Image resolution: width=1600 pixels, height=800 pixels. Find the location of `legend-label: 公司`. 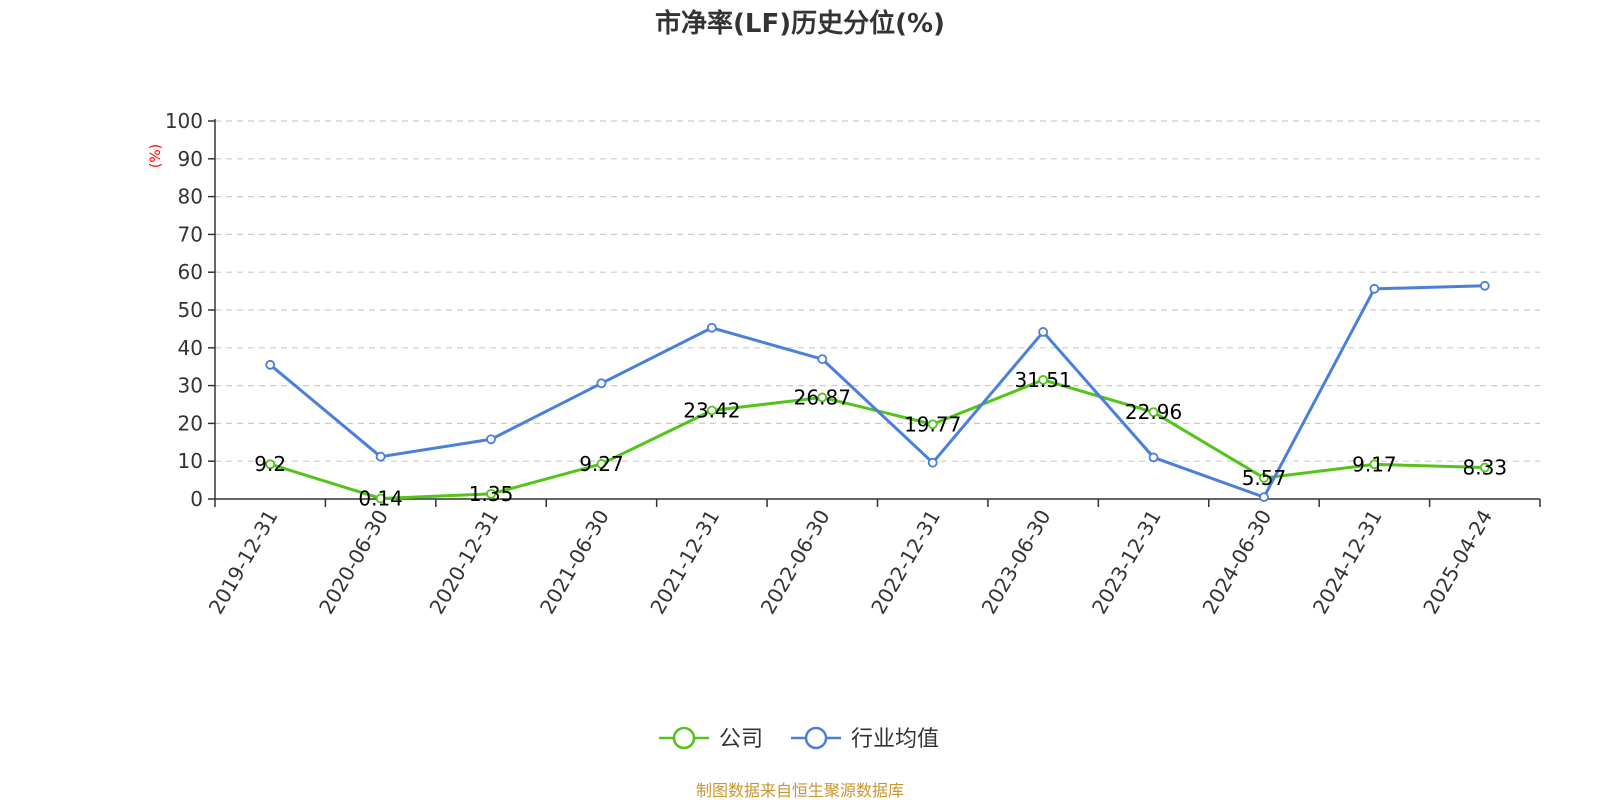

legend-label: 公司 is located at coordinates (741, 739).